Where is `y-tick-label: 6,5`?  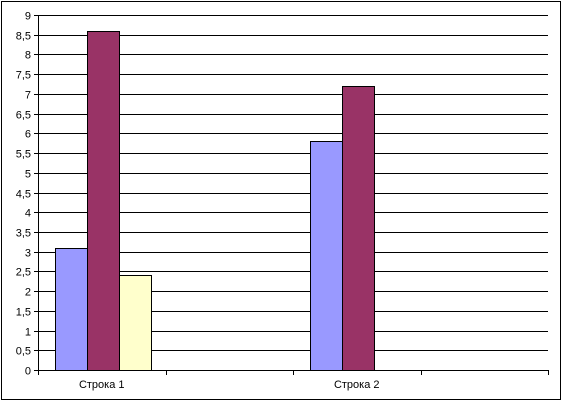 y-tick-label: 6,5 is located at coordinates (23, 116).